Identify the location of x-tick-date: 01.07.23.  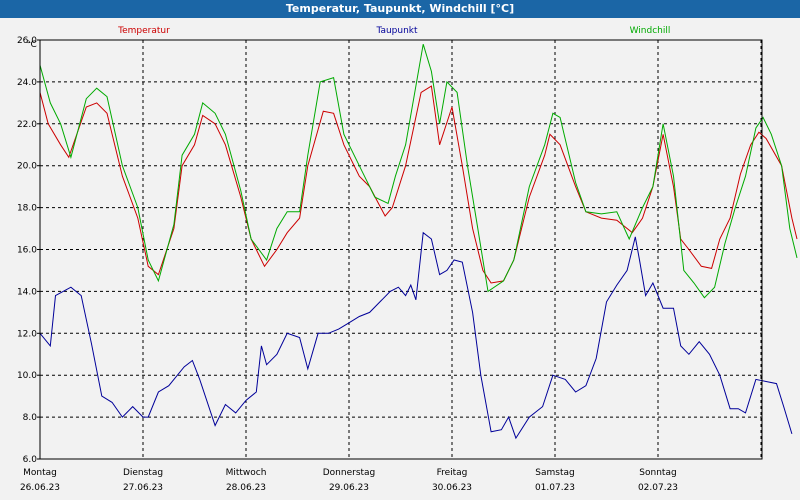
(555, 488).